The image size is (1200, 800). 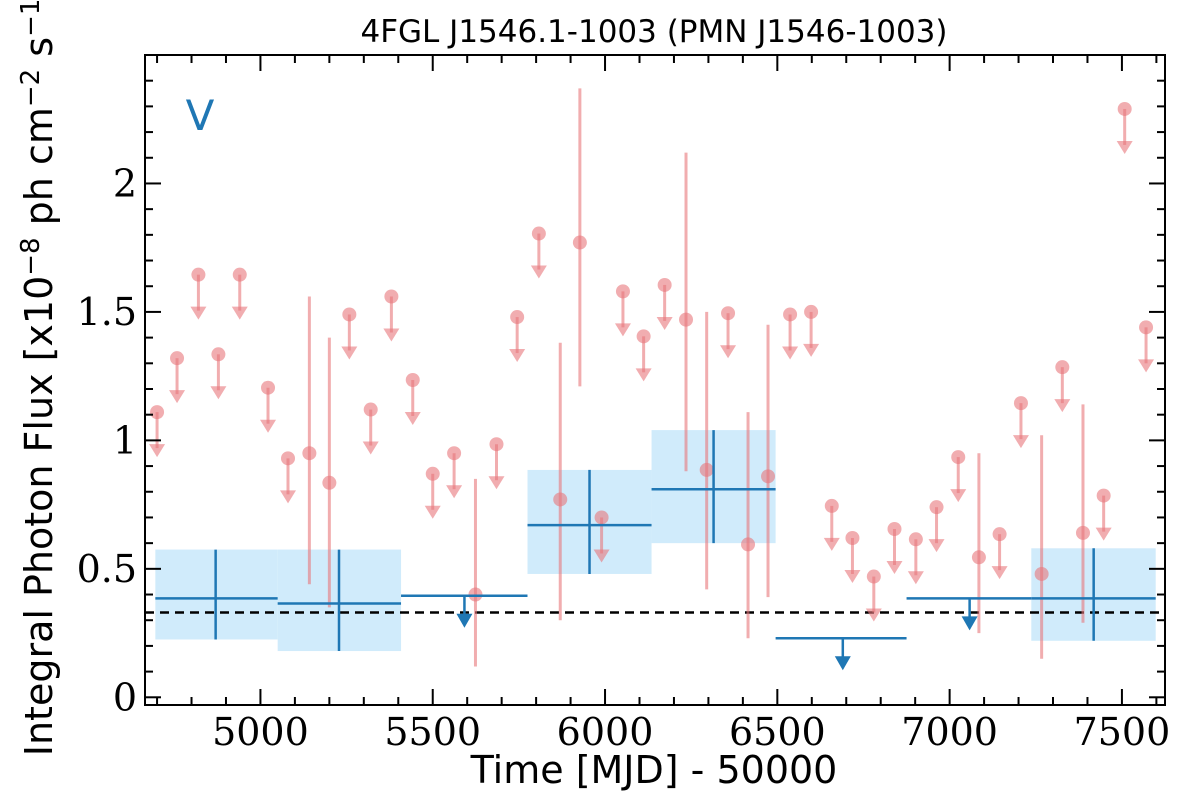 I want to click on y-axis-label-exp2: −2, so click(x=31, y=88).